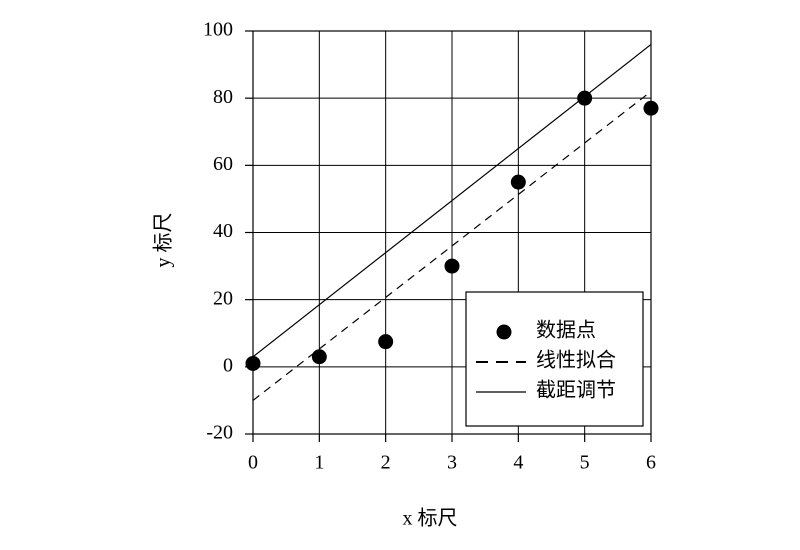  I want to click on x-tick-label: 4, so click(518, 463).